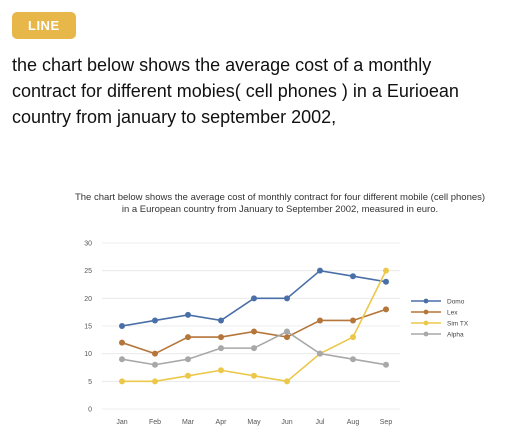  What do you see at coordinates (456, 301) in the screenshot?
I see `legend-label-domo: Domo` at bounding box center [456, 301].